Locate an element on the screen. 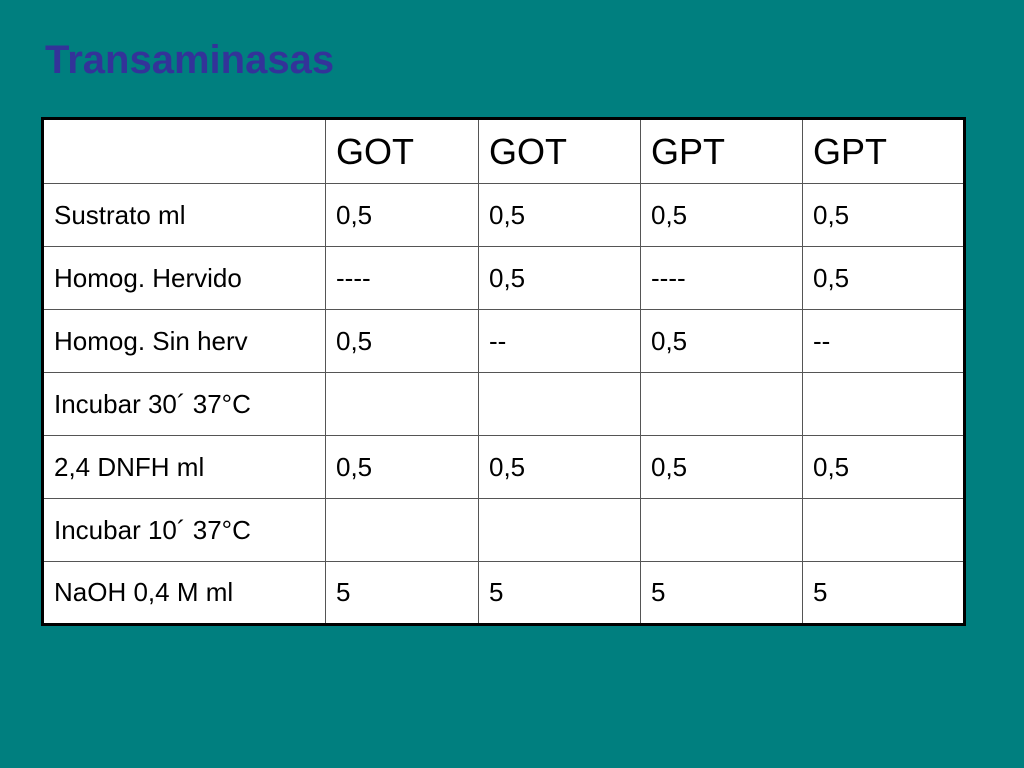  slide-title: Transaminasas is located at coordinates (190, 60).